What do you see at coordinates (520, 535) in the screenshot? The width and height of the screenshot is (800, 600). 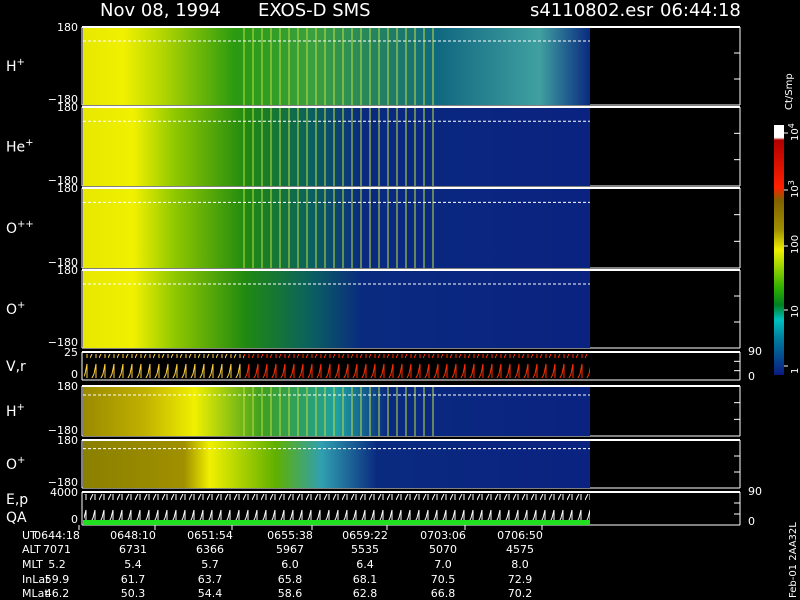 I see `table-cell: 0706:50` at bounding box center [520, 535].